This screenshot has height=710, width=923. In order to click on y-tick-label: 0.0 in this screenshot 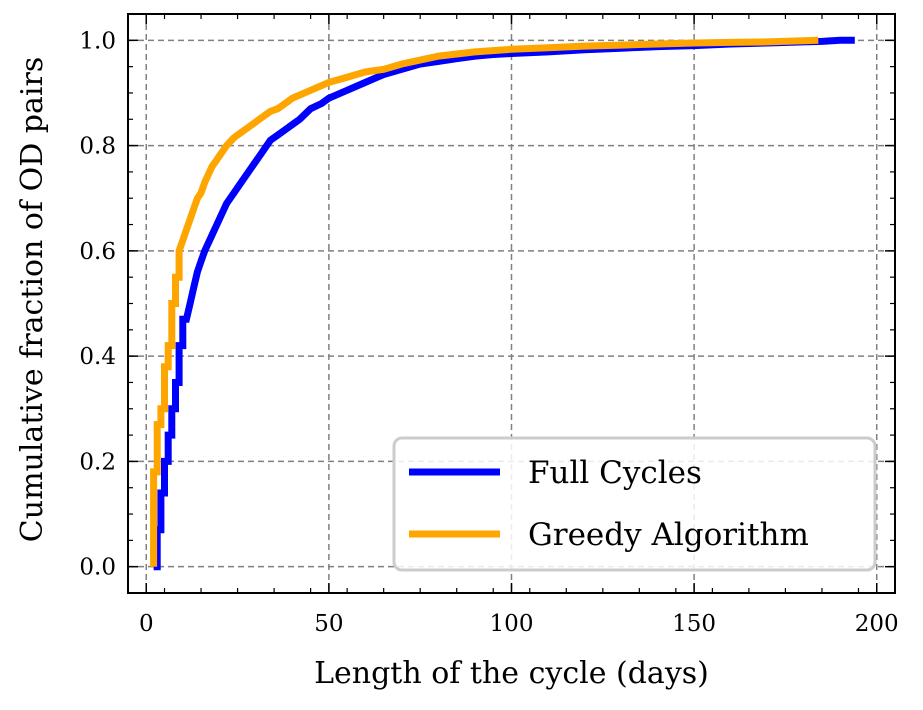, I will do `click(97, 568)`.